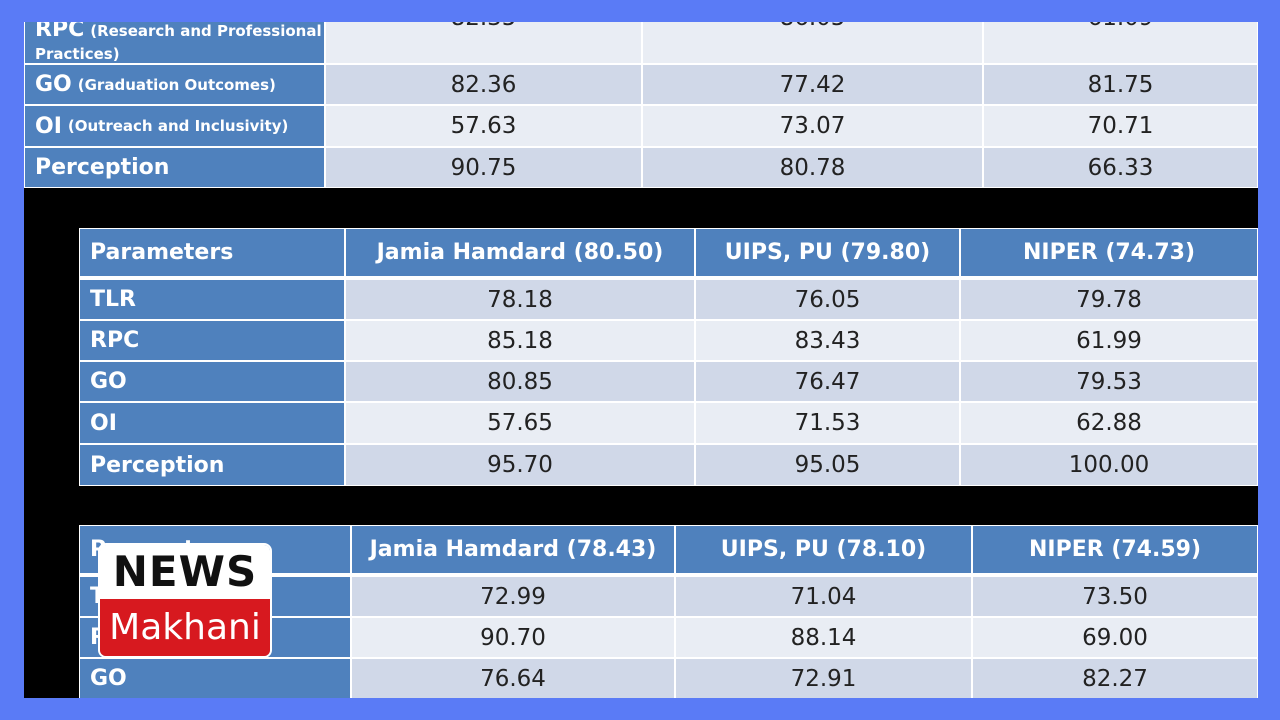 This screenshot has height=720, width=1280. What do you see at coordinates (513, 550) in the screenshot?
I see `header-cell: Jamia Hamdard (78.43)` at bounding box center [513, 550].